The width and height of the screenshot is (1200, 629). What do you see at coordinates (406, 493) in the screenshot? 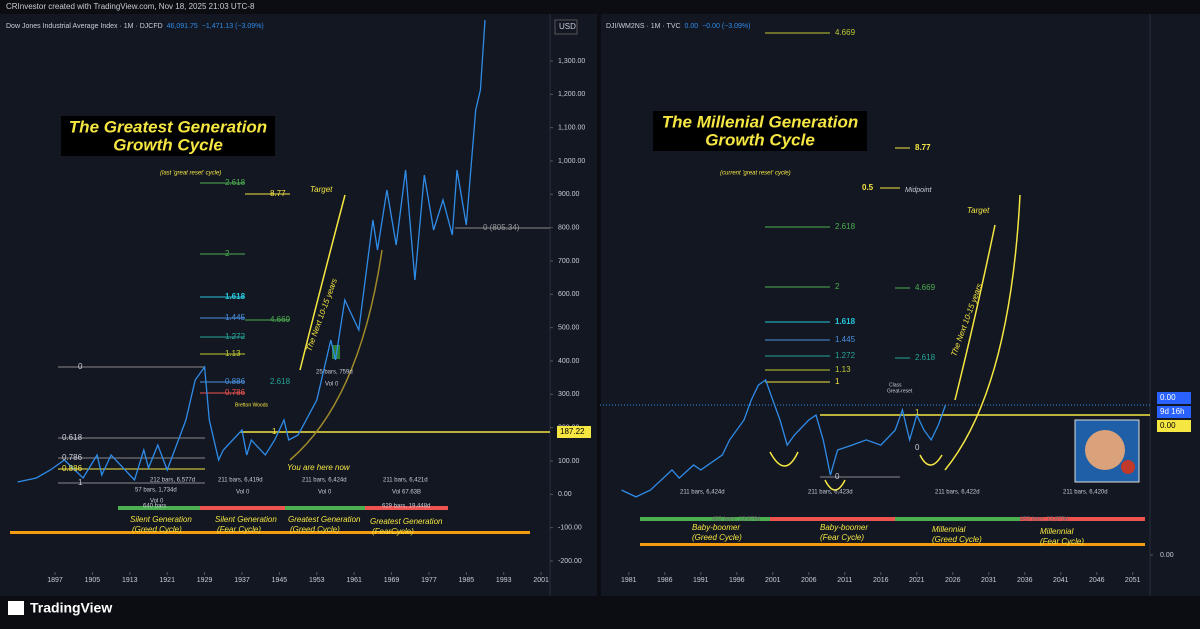
I see `annotation: Vol 67.63B` at bounding box center [406, 493].